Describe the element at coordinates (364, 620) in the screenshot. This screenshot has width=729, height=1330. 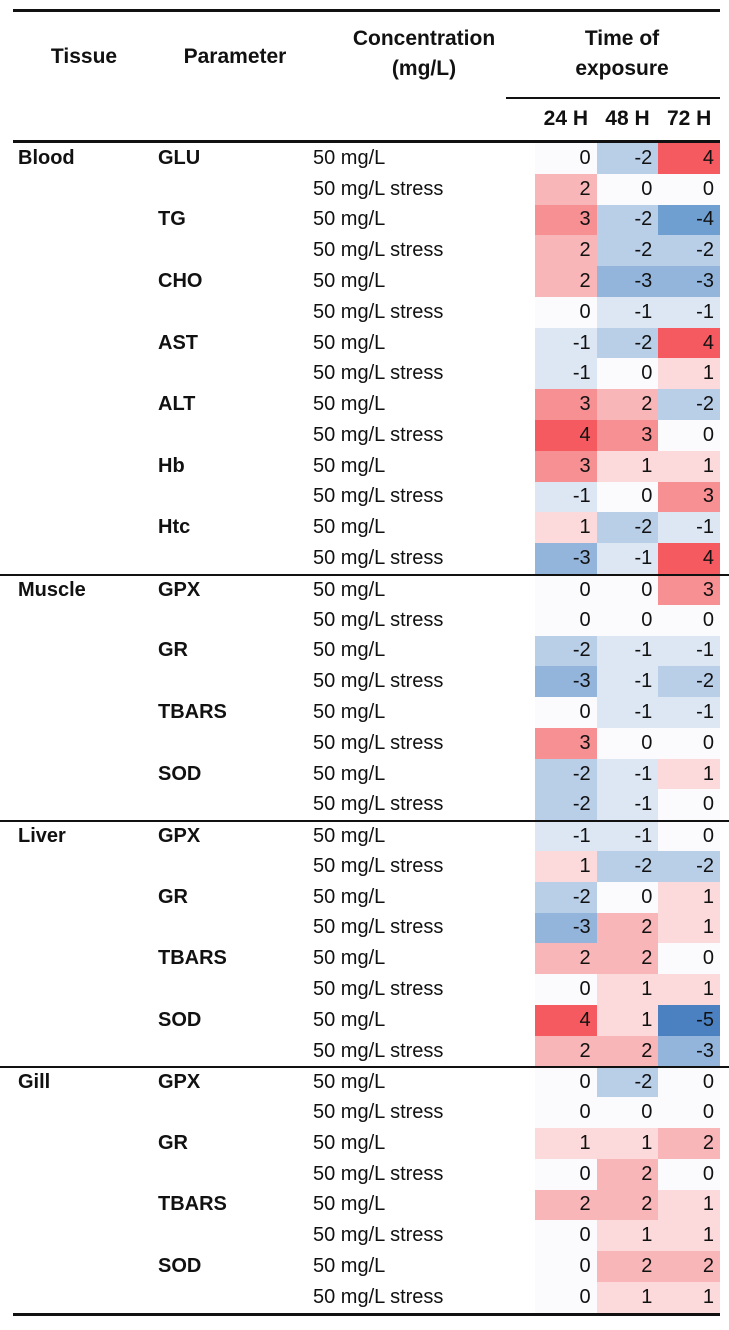
I see `table-row: 50 mg/L stress 0 0 0` at that location.